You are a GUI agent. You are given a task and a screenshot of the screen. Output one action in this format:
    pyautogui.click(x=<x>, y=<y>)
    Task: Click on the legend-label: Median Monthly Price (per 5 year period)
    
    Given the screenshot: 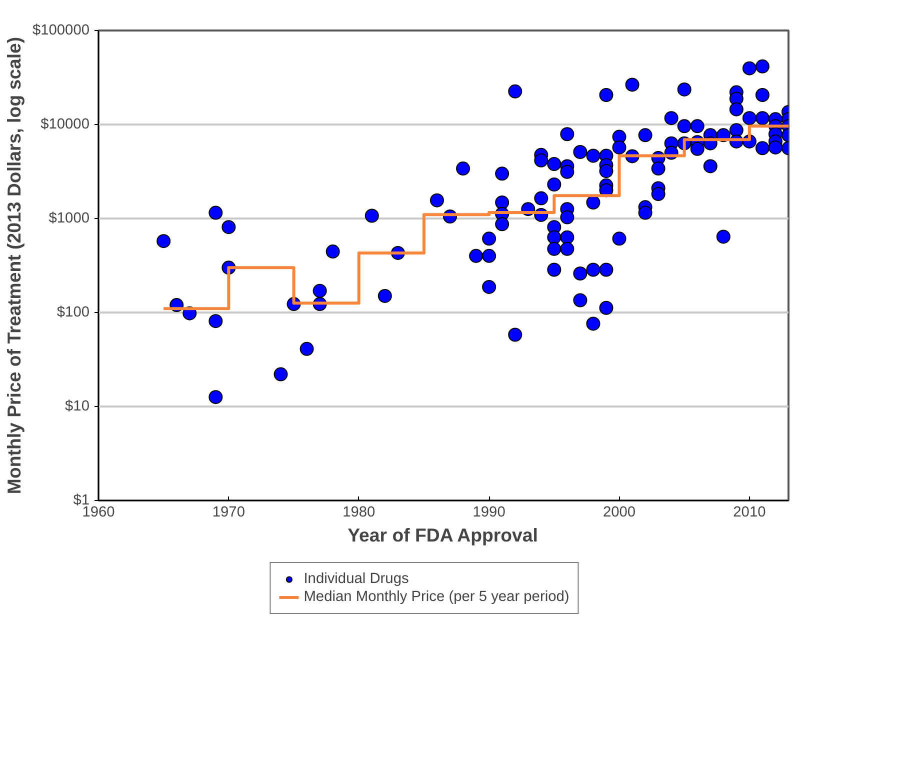 What is the action you would take?
    pyautogui.click(x=437, y=597)
    